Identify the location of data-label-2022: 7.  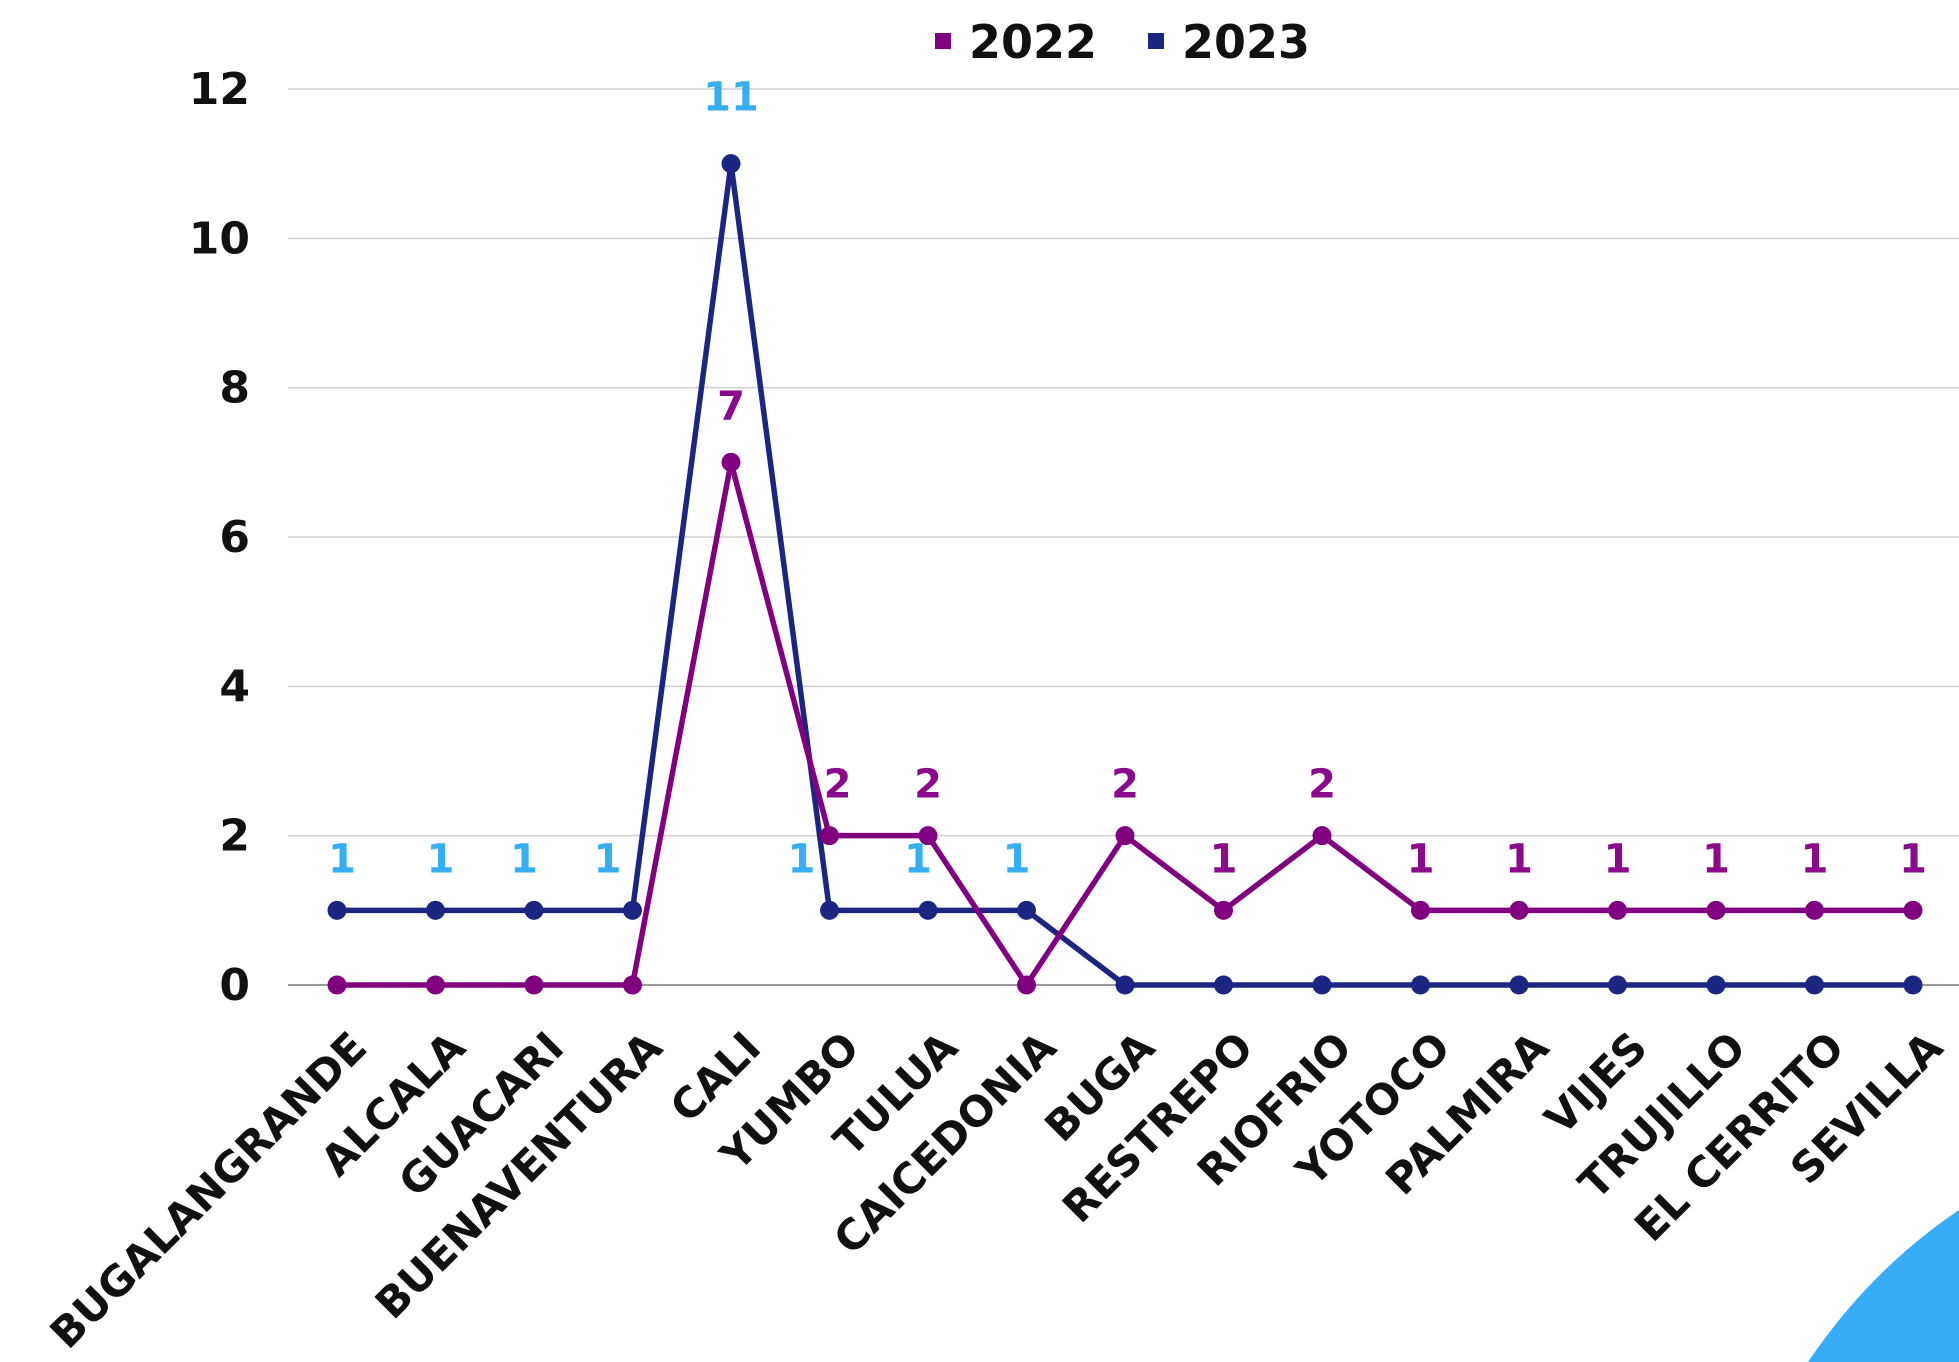
(731, 406).